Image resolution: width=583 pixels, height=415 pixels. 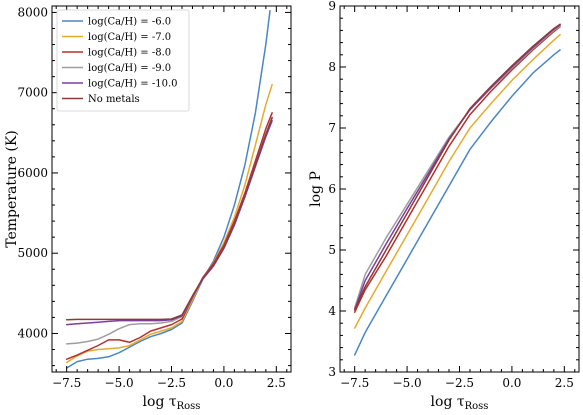 I want to click on pres-y-tick-label: 9, so click(x=332, y=6).